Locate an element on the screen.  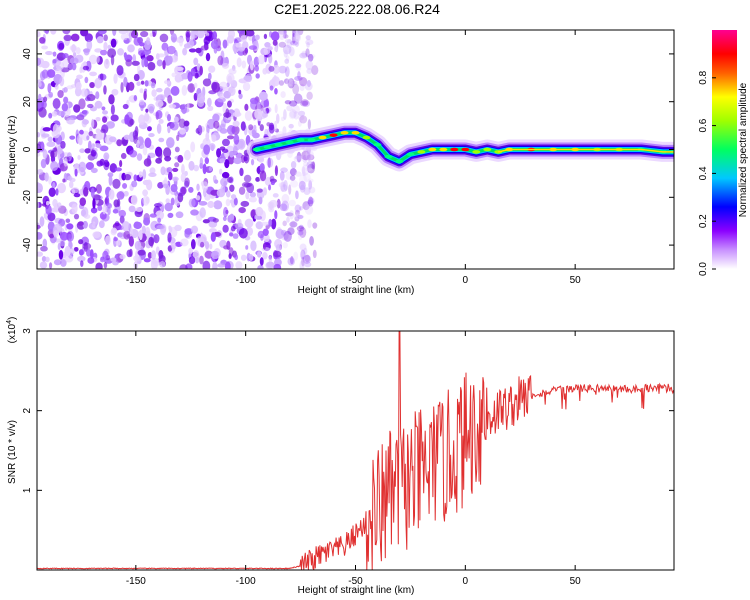
ridge-hotspot is located at coordinates (388, 156).